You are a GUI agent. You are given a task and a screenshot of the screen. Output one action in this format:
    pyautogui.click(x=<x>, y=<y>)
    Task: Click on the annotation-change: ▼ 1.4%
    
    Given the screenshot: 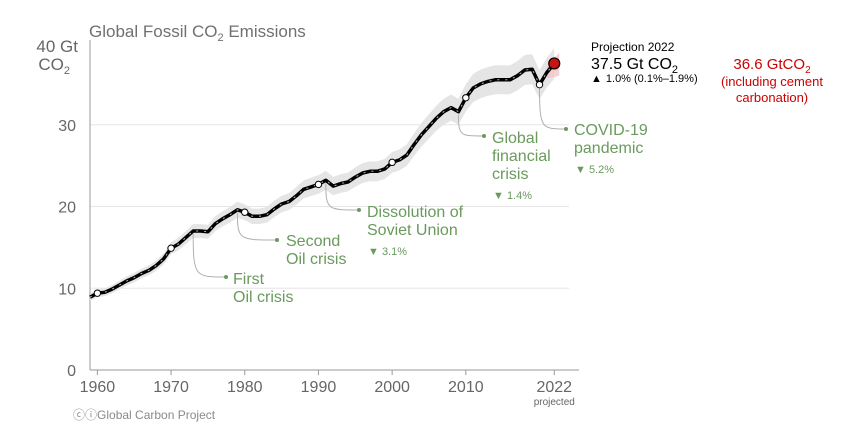 What is the action you would take?
    pyautogui.click(x=512, y=196)
    